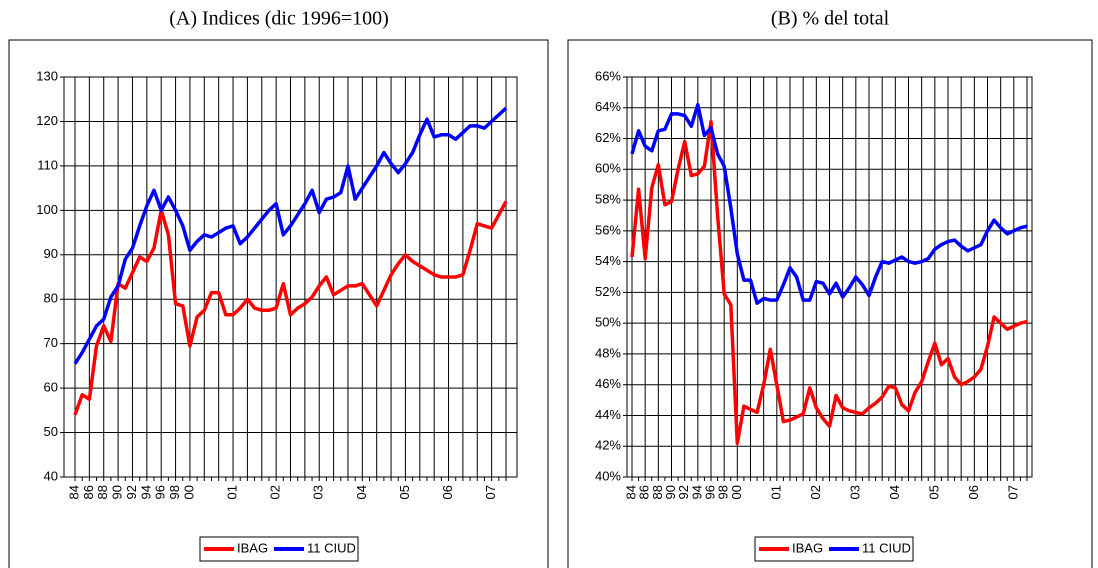 This screenshot has height=568, width=1098. I want to click on y-tick-label: 40, so click(51, 475).